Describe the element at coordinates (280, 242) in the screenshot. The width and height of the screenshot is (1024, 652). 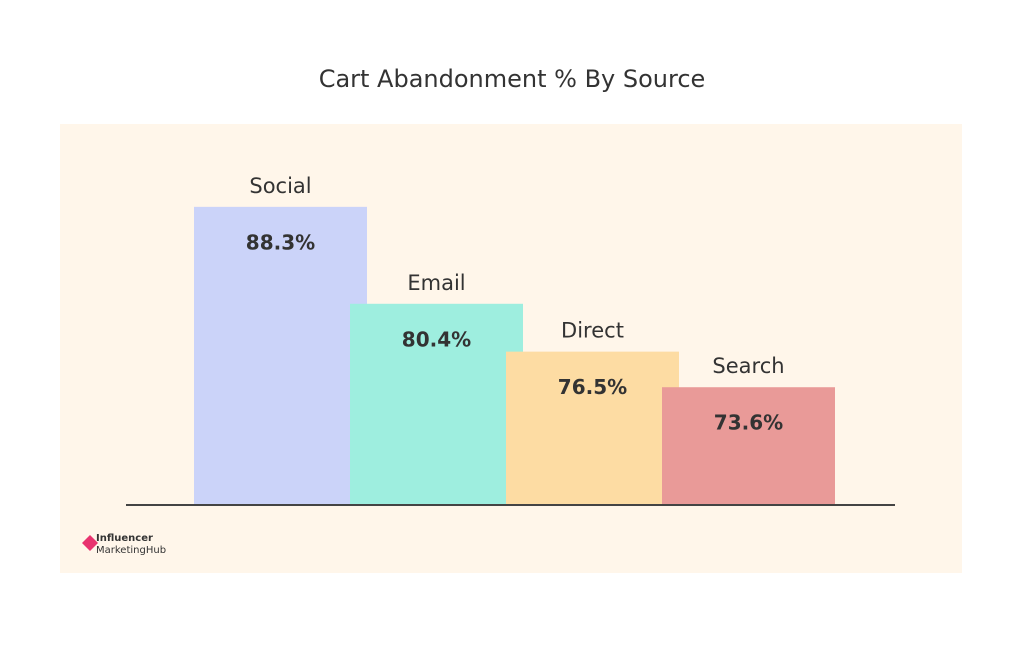
I see `value-label: 88.3%` at that location.